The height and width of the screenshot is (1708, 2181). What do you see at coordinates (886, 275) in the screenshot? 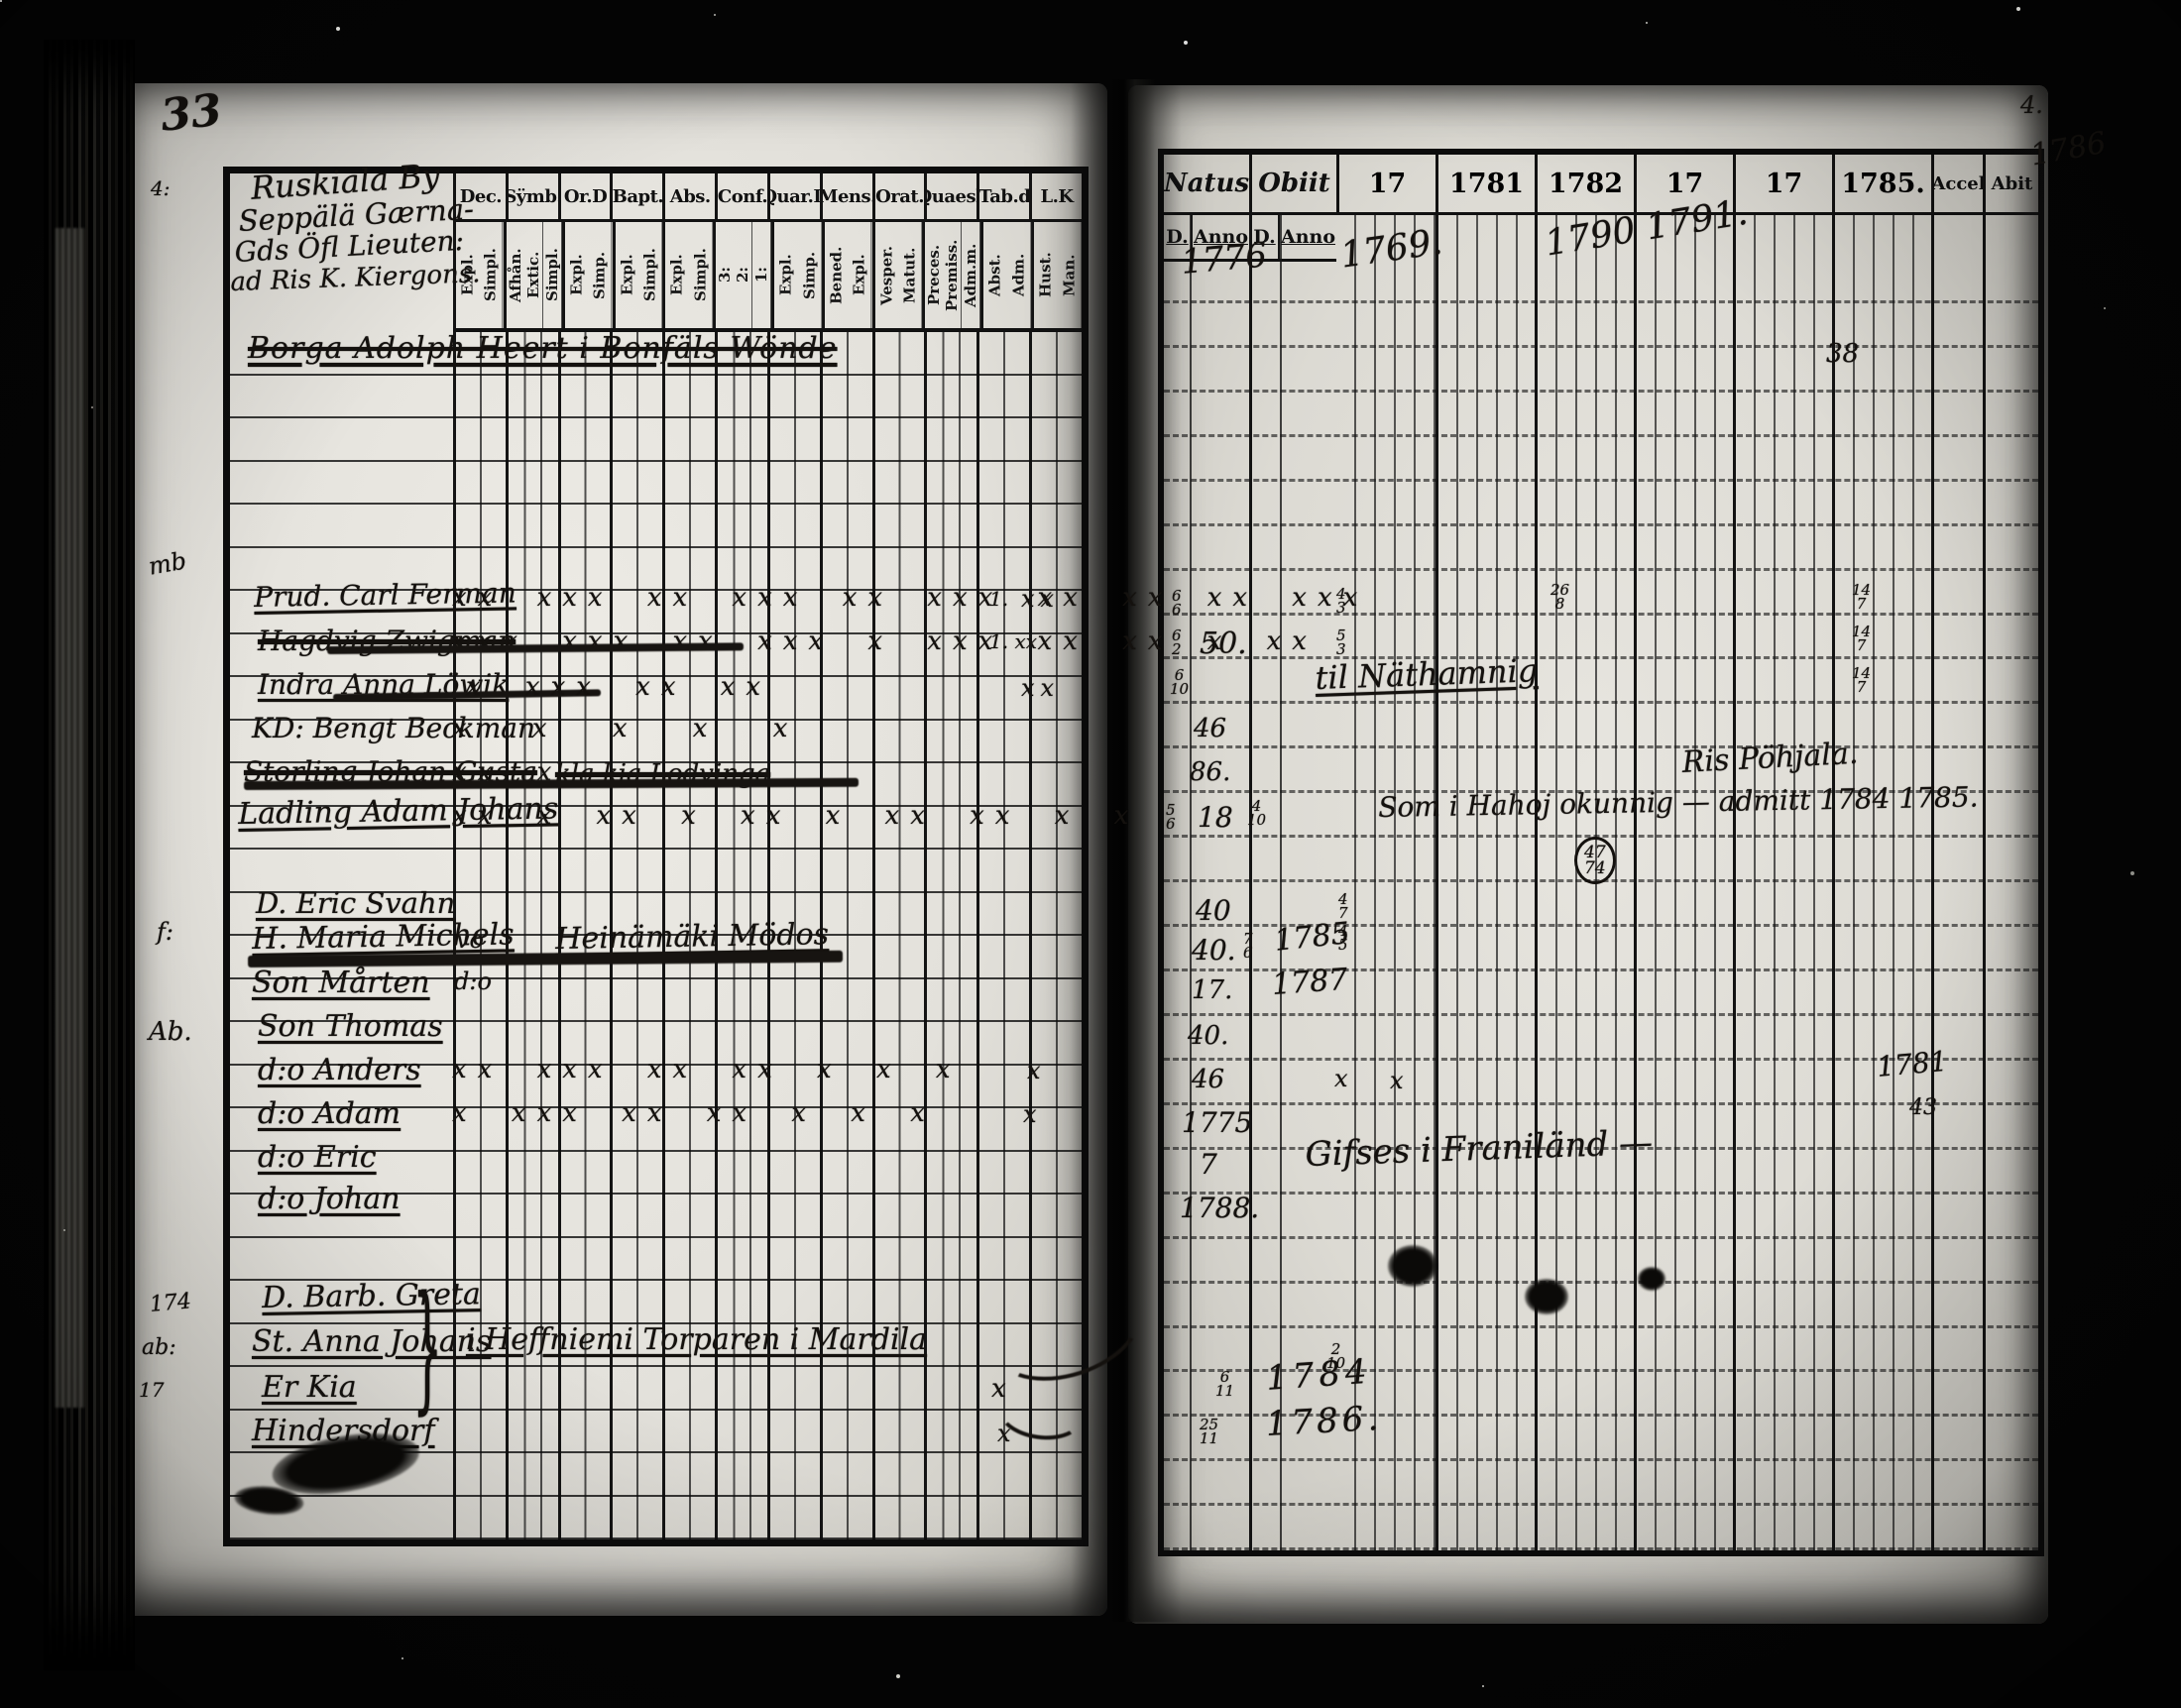
I see `rotated-sublabel: Vesper.` at bounding box center [886, 275].